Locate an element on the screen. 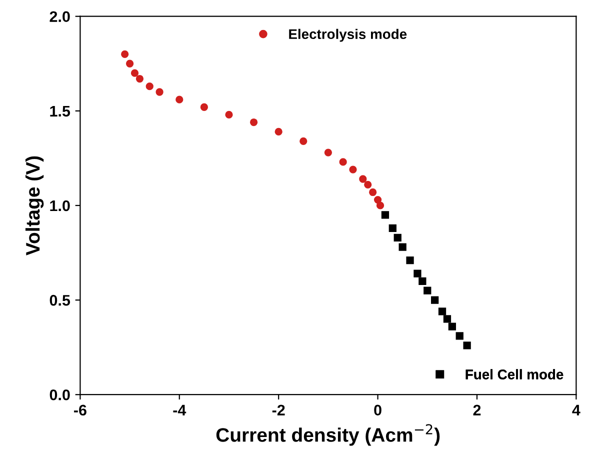 The height and width of the screenshot is (467, 594). y-tick-label: 2.0 is located at coordinates (60, 16).